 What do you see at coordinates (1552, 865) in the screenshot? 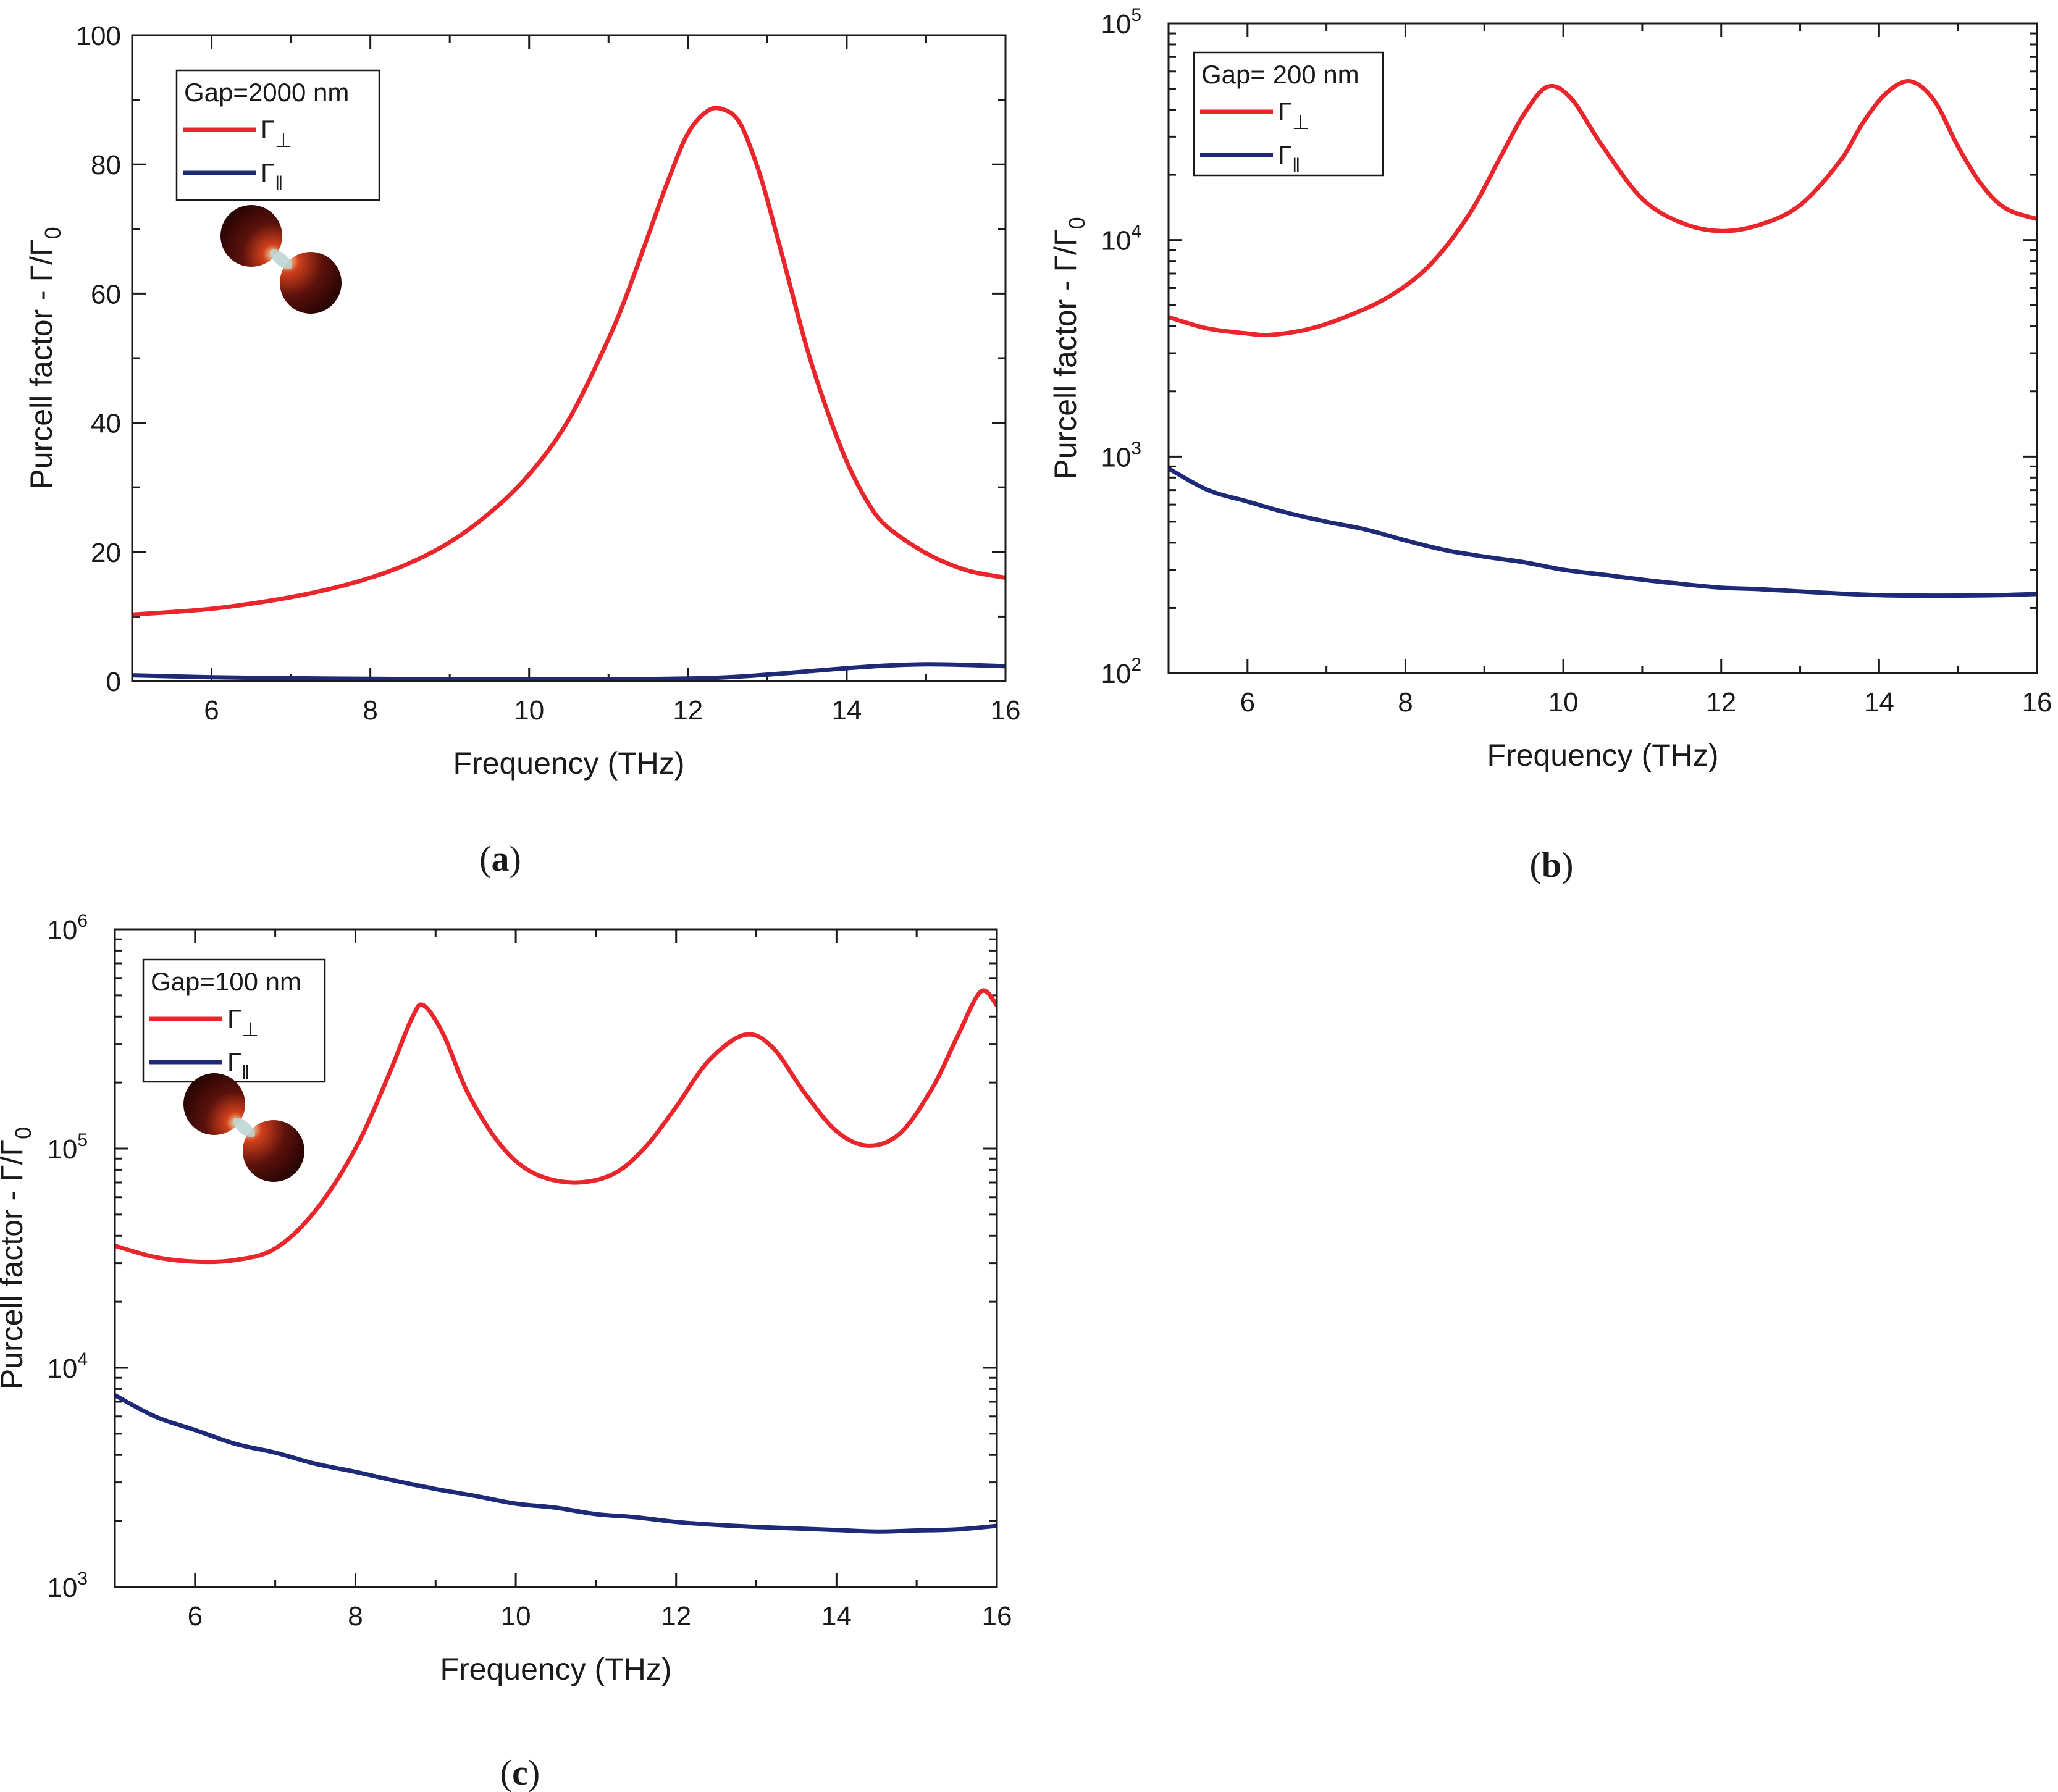
I see `panel-caption: (b)` at bounding box center [1552, 865].